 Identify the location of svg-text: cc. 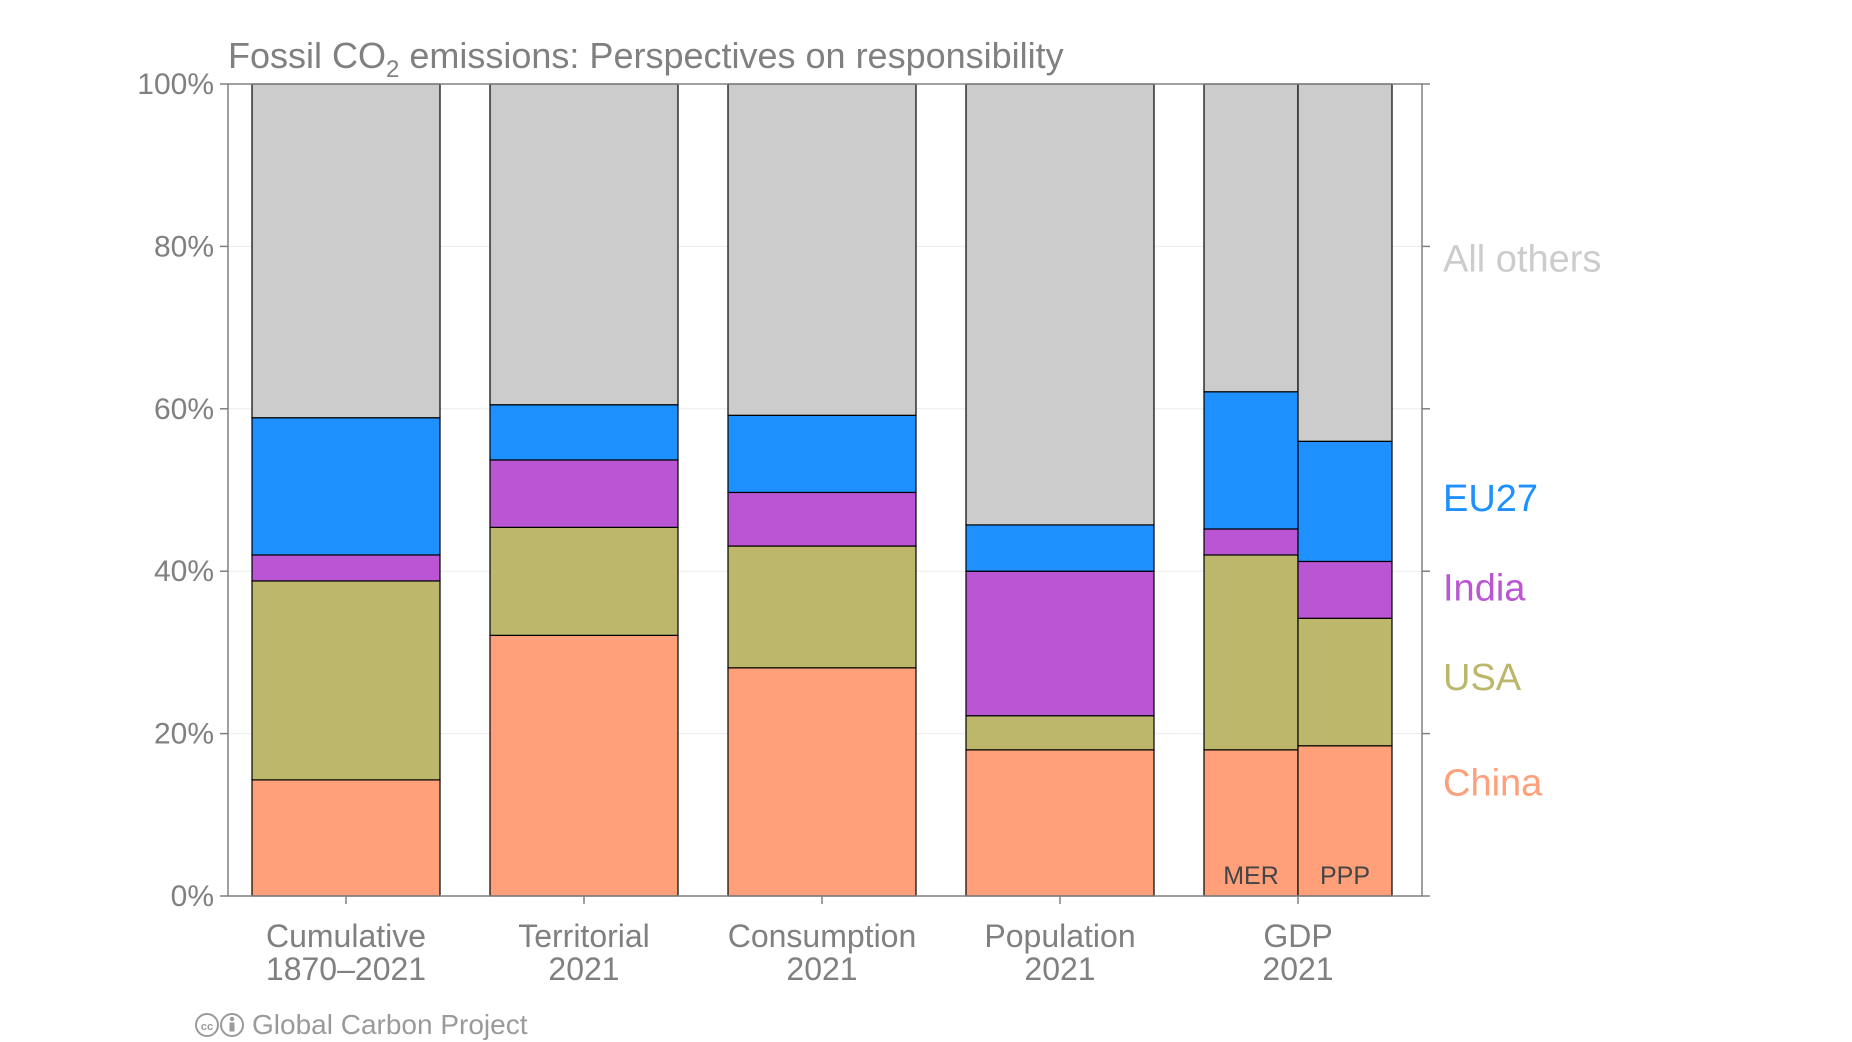
(207, 1027).